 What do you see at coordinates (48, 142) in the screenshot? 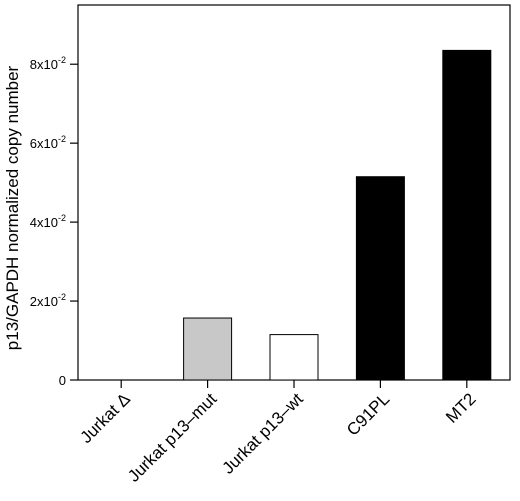
I see `y-tick-label-3: 6x10⁻²` at bounding box center [48, 142].